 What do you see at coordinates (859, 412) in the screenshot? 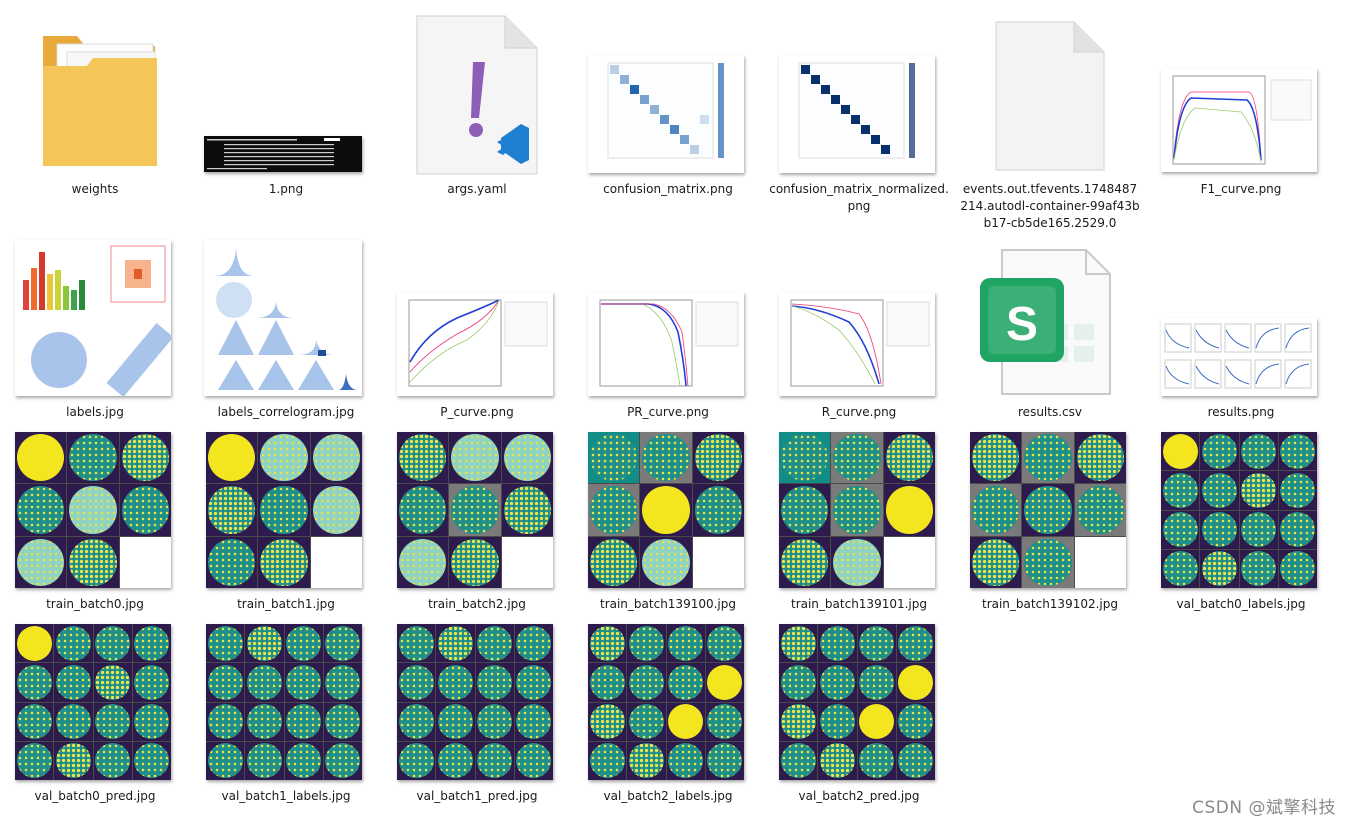
I see `file-label: R_curve.png` at bounding box center [859, 412].